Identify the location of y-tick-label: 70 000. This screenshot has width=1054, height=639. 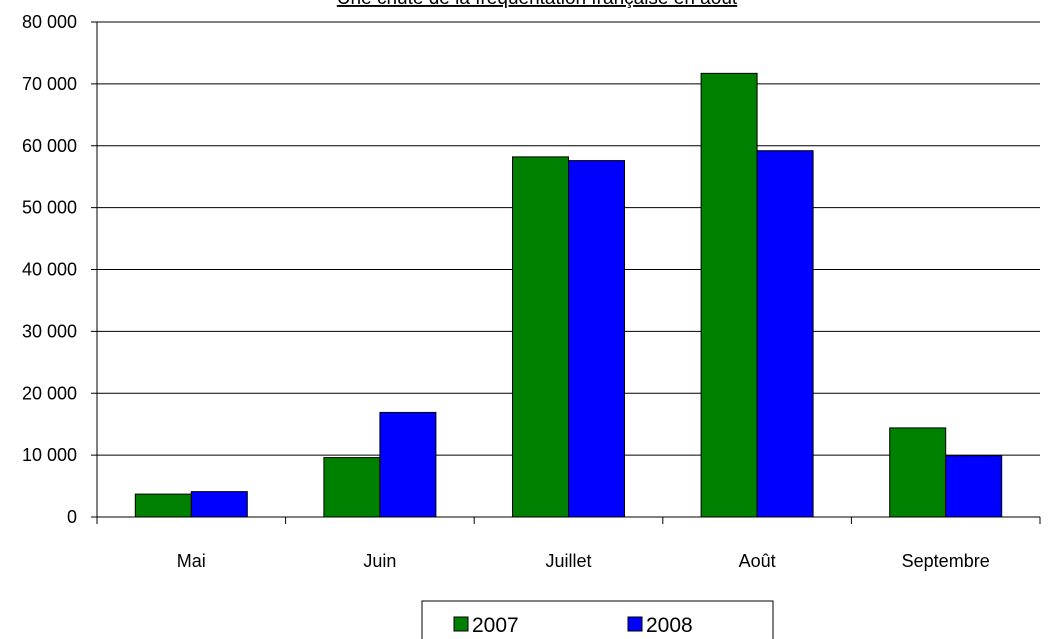
(49, 84).